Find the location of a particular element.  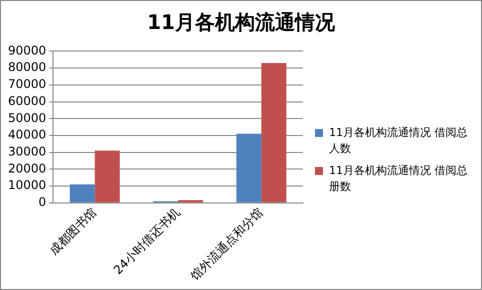

y-tick-label: 80000 is located at coordinates (27, 67).